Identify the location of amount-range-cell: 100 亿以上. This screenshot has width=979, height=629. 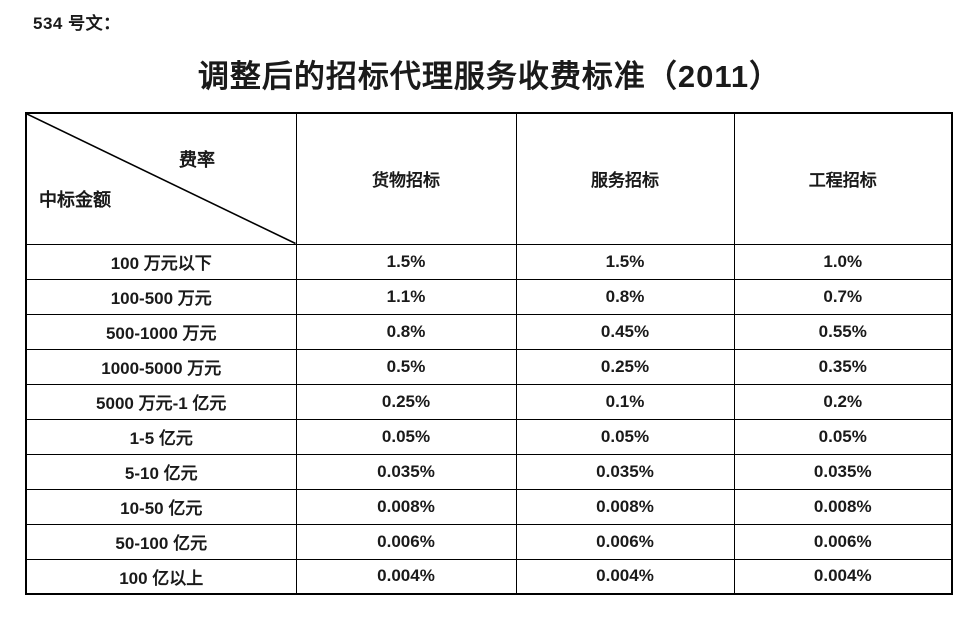
(161, 576).